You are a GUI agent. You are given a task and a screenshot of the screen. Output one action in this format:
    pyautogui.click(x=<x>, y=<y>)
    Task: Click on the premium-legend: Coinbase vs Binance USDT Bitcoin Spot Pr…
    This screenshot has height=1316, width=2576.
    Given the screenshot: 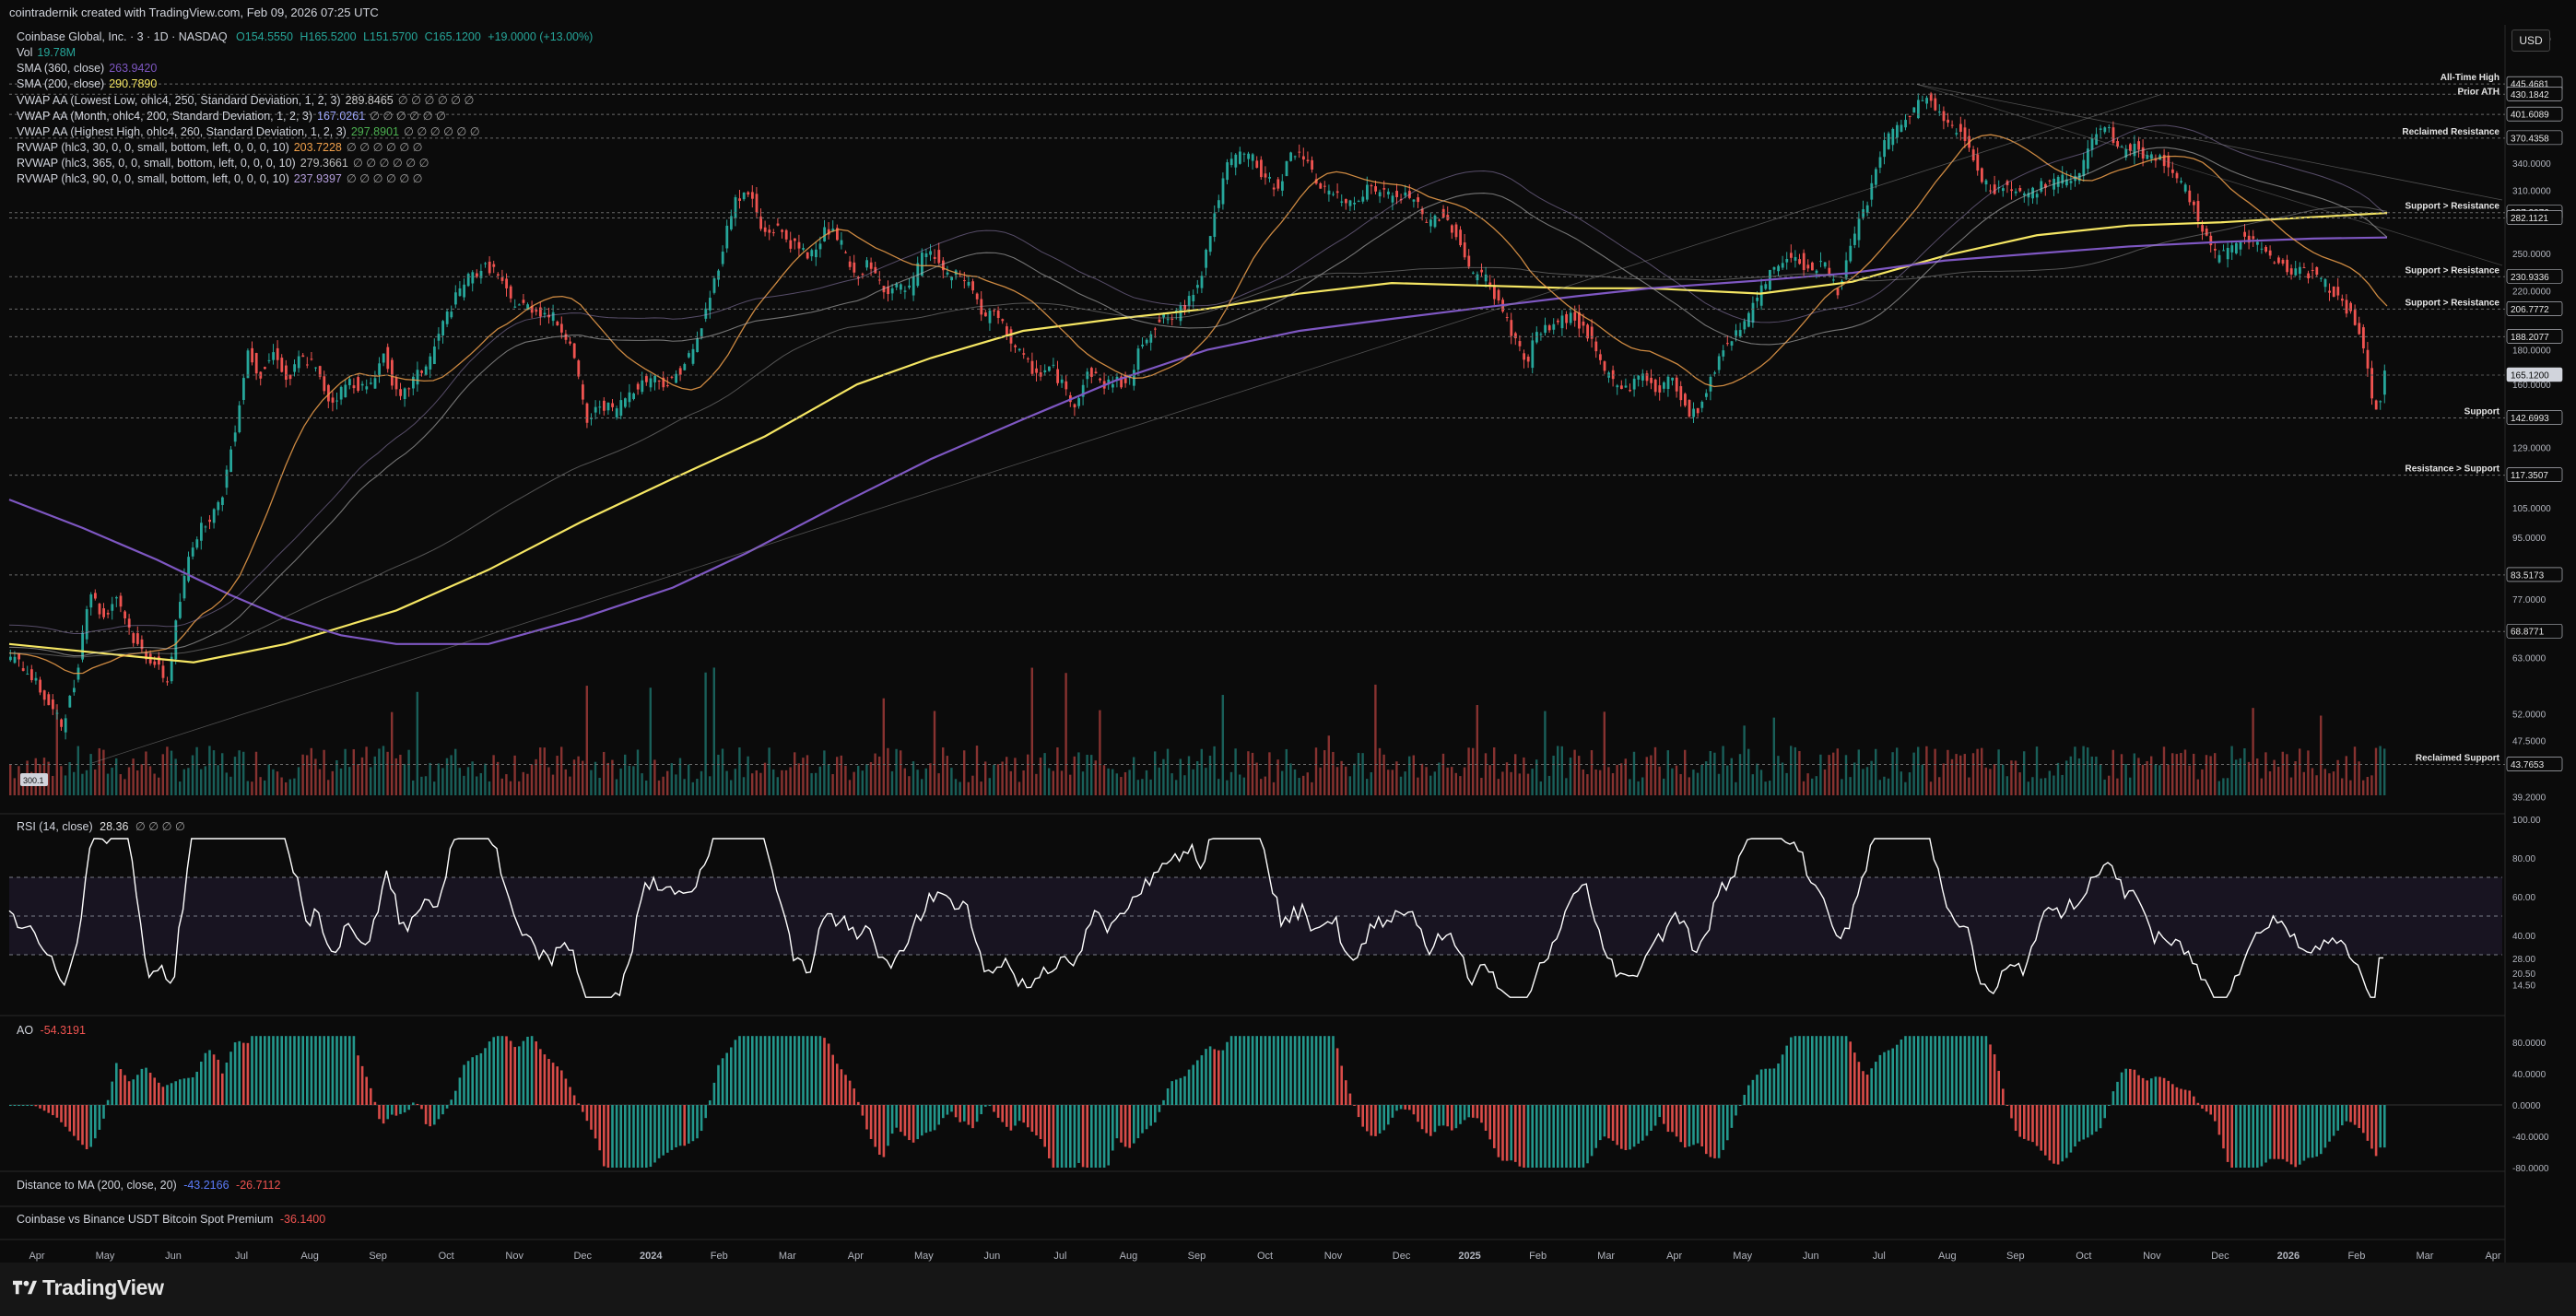 What is the action you would take?
    pyautogui.click(x=171, y=1219)
    